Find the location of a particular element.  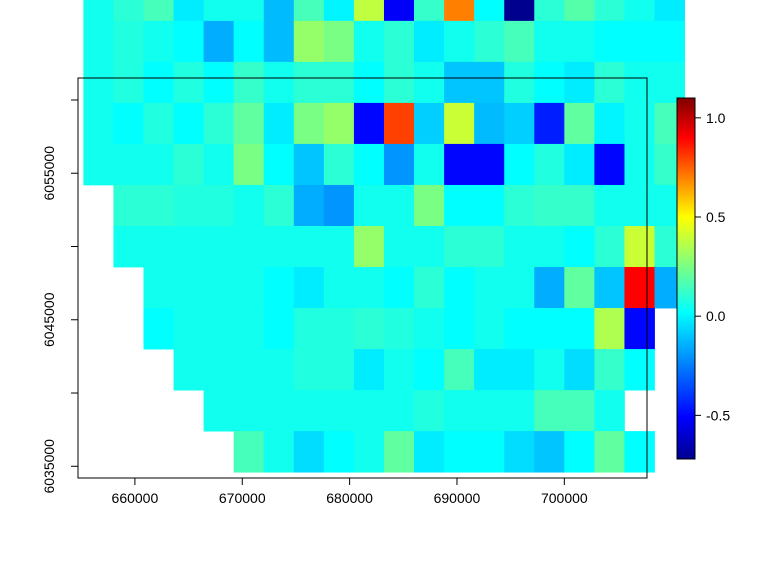

colorbar-tick-label: 0.0 is located at coordinates (716, 316).